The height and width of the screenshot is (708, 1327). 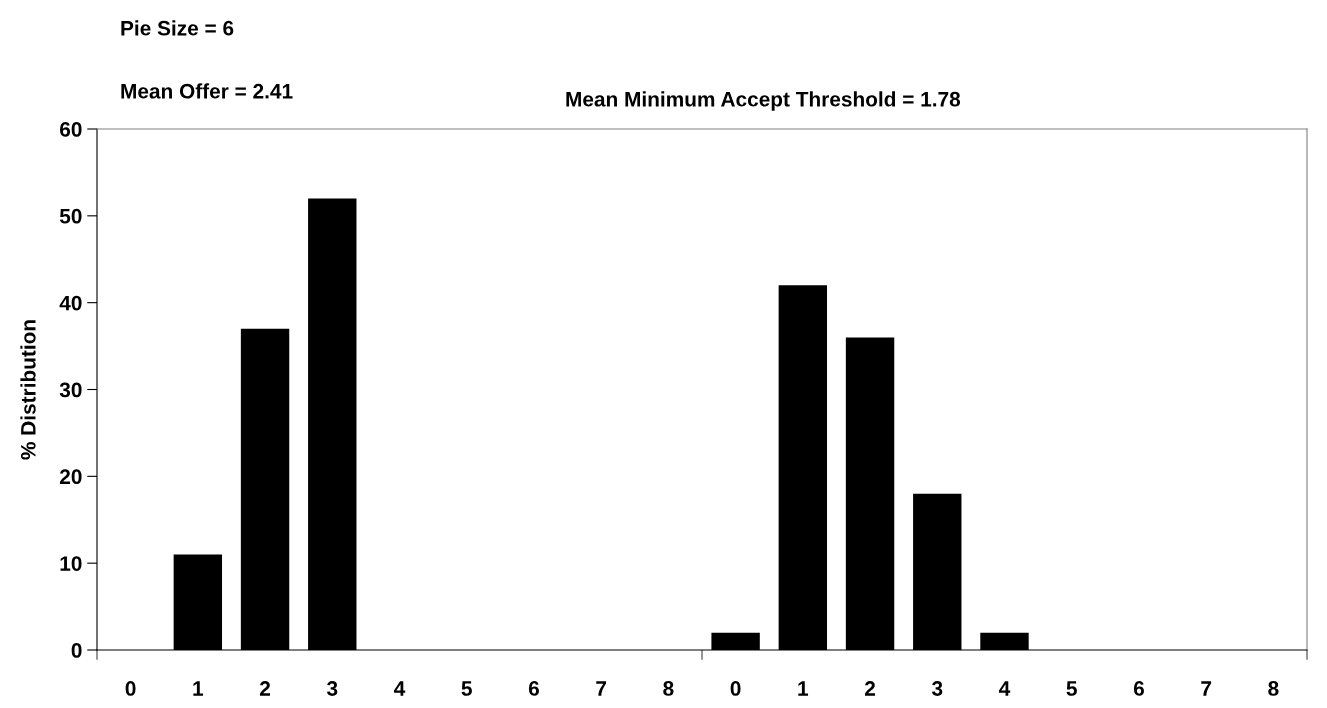 I want to click on y-axis-title: % Distribution, so click(x=28, y=390).